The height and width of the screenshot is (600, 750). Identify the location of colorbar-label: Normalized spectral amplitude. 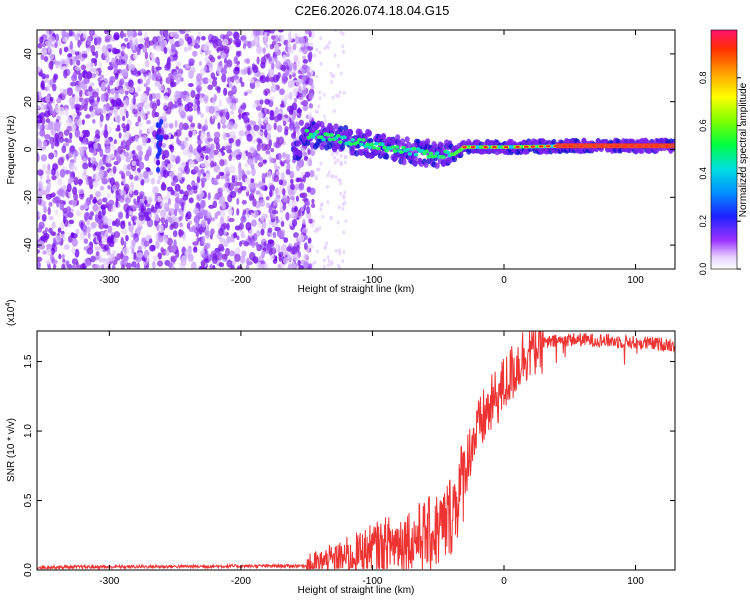
(743, 149).